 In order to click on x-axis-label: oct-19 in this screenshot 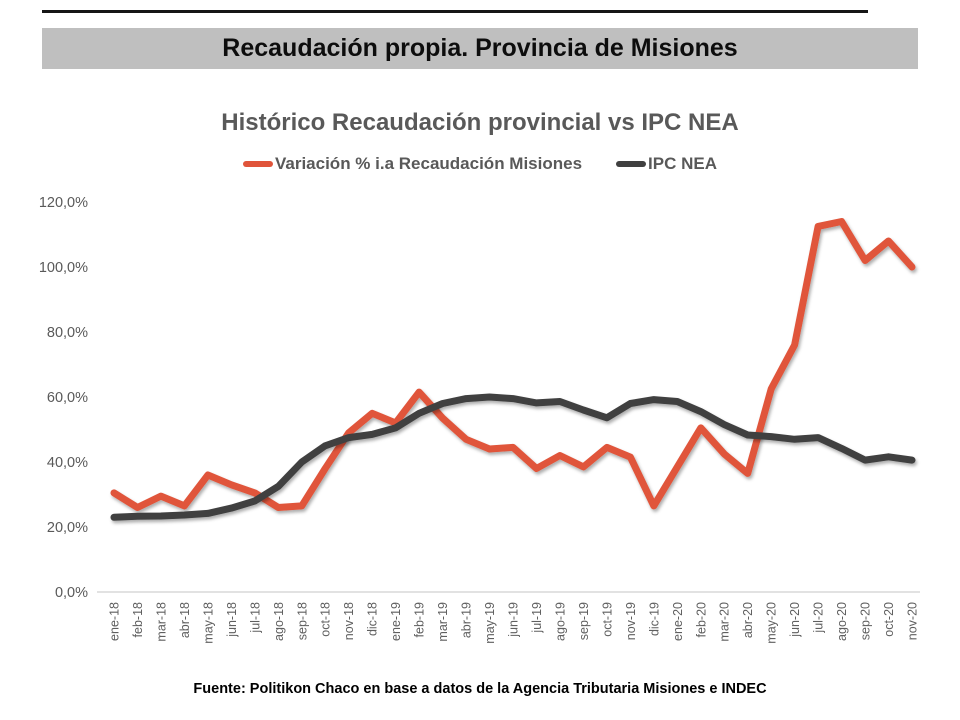, I will do `click(607, 619)`.